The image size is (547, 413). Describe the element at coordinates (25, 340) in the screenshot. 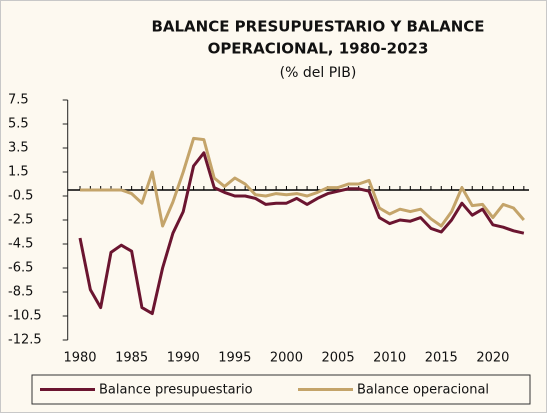

I see `y-tick-label: -12.5` at that location.